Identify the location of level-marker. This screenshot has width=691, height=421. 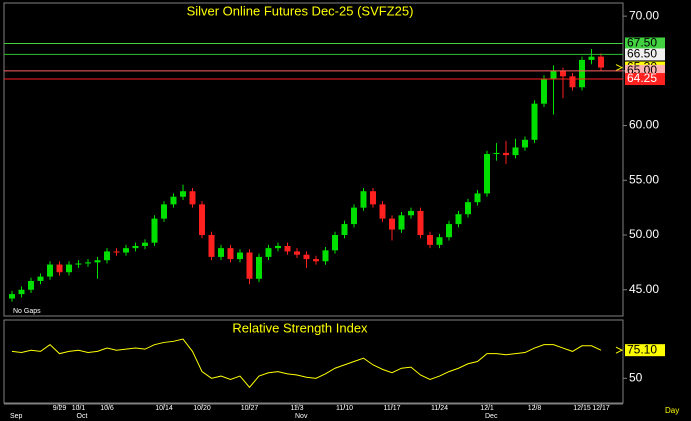
(619, 68).